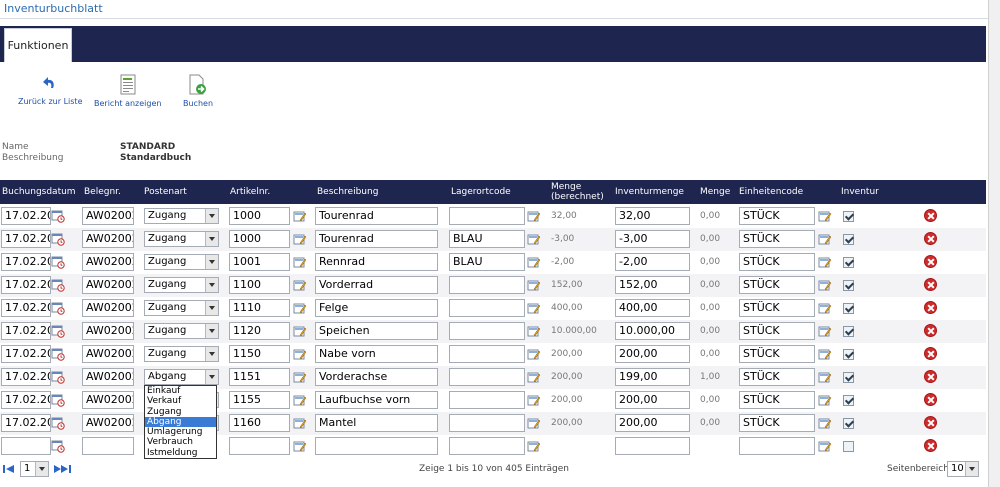  What do you see at coordinates (963, 469) in the screenshot?
I see `page-range-select: 10` at bounding box center [963, 469].